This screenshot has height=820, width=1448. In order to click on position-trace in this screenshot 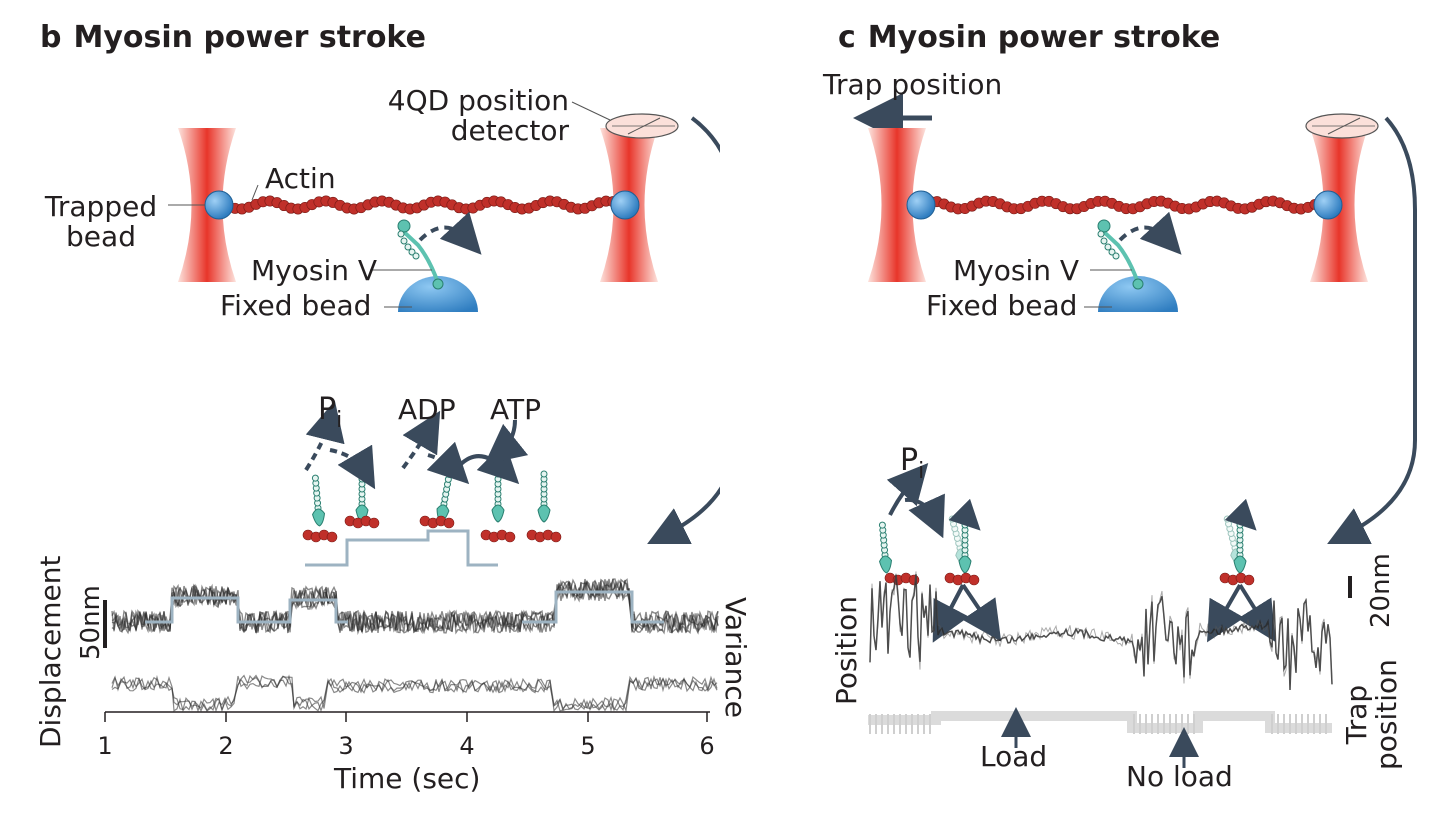, I will do `click(1101, 631)`.